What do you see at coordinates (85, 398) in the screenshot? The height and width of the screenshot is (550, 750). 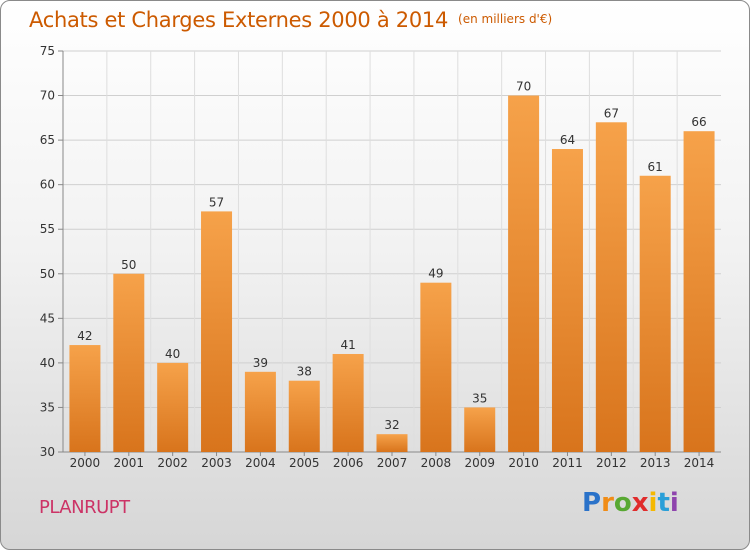 I see `bar-2000` at bounding box center [85, 398].